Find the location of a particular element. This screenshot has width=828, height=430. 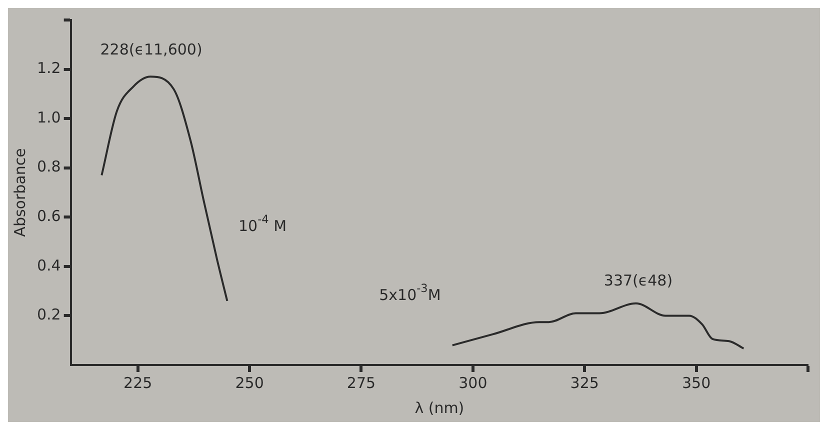

y-tick-label: 1.0 is located at coordinates (48, 117).